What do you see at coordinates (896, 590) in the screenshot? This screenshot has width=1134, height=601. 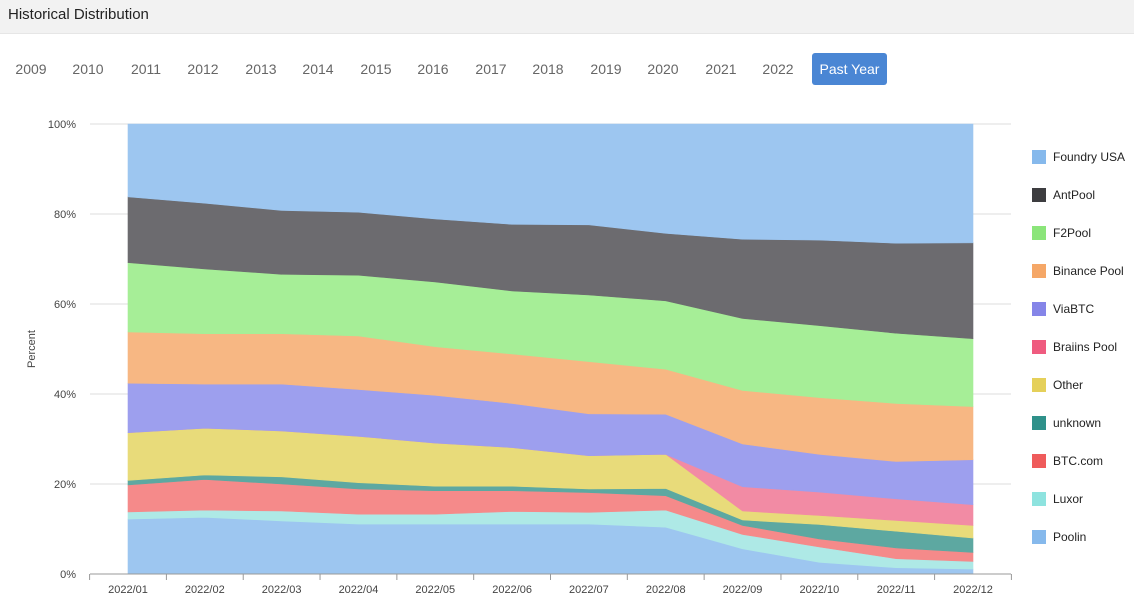 I see `x-tick-label: 2022/11` at bounding box center [896, 590].